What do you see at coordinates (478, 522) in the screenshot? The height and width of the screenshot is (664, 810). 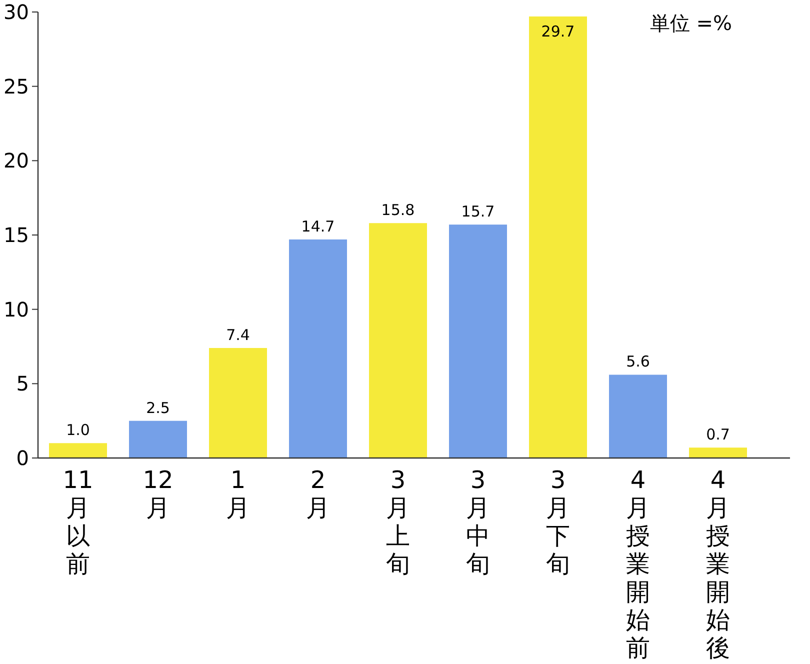 I see `x-tick-label: 3月中旬` at bounding box center [478, 522].